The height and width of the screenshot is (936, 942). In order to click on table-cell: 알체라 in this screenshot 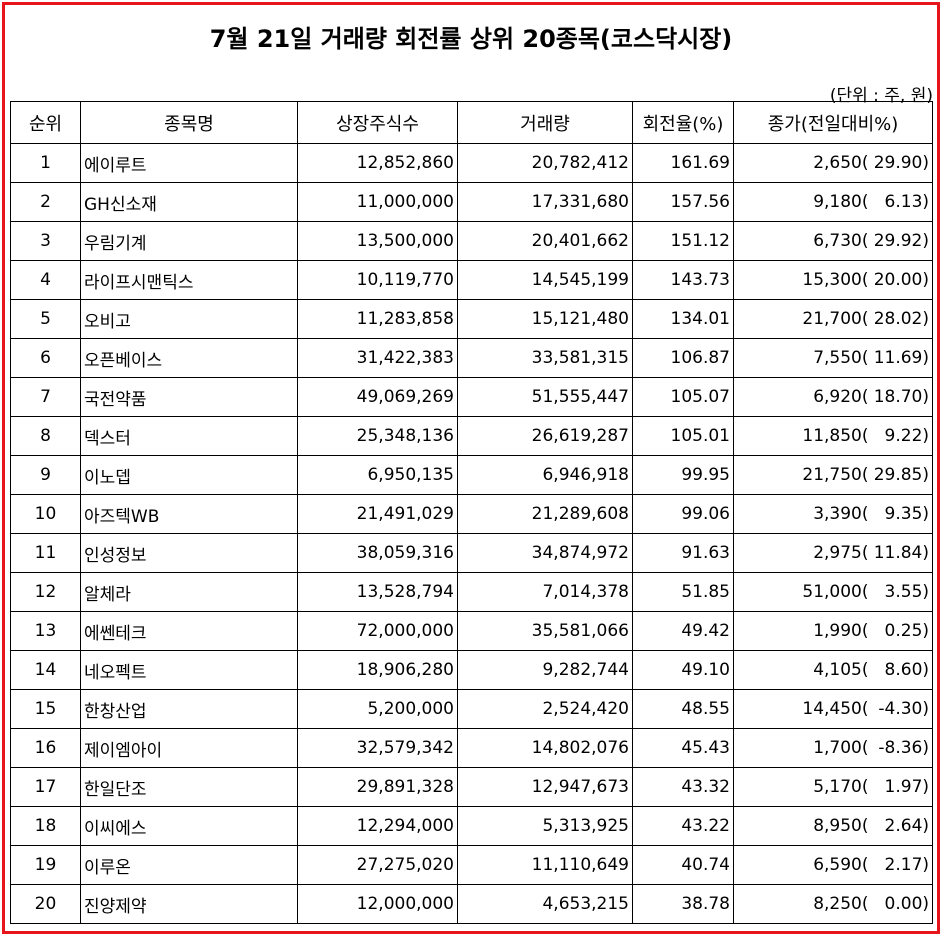, I will do `click(189, 592)`.